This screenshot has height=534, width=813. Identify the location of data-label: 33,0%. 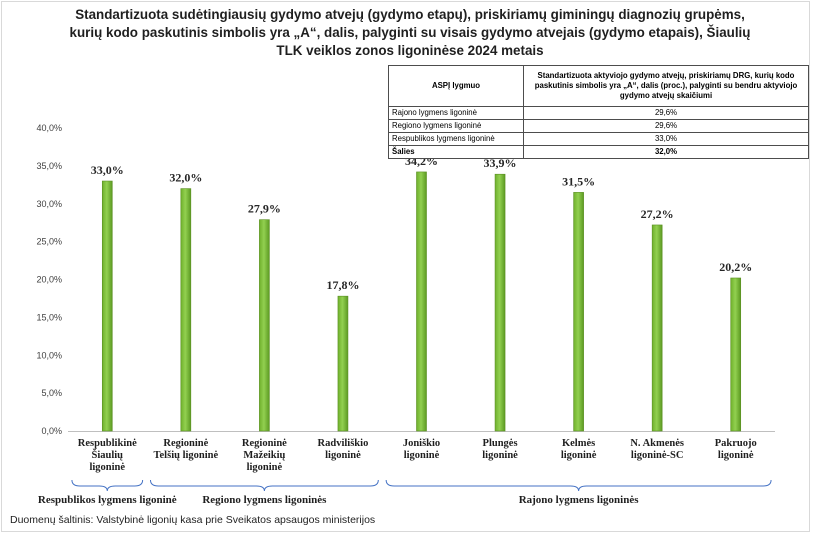
(107, 170).